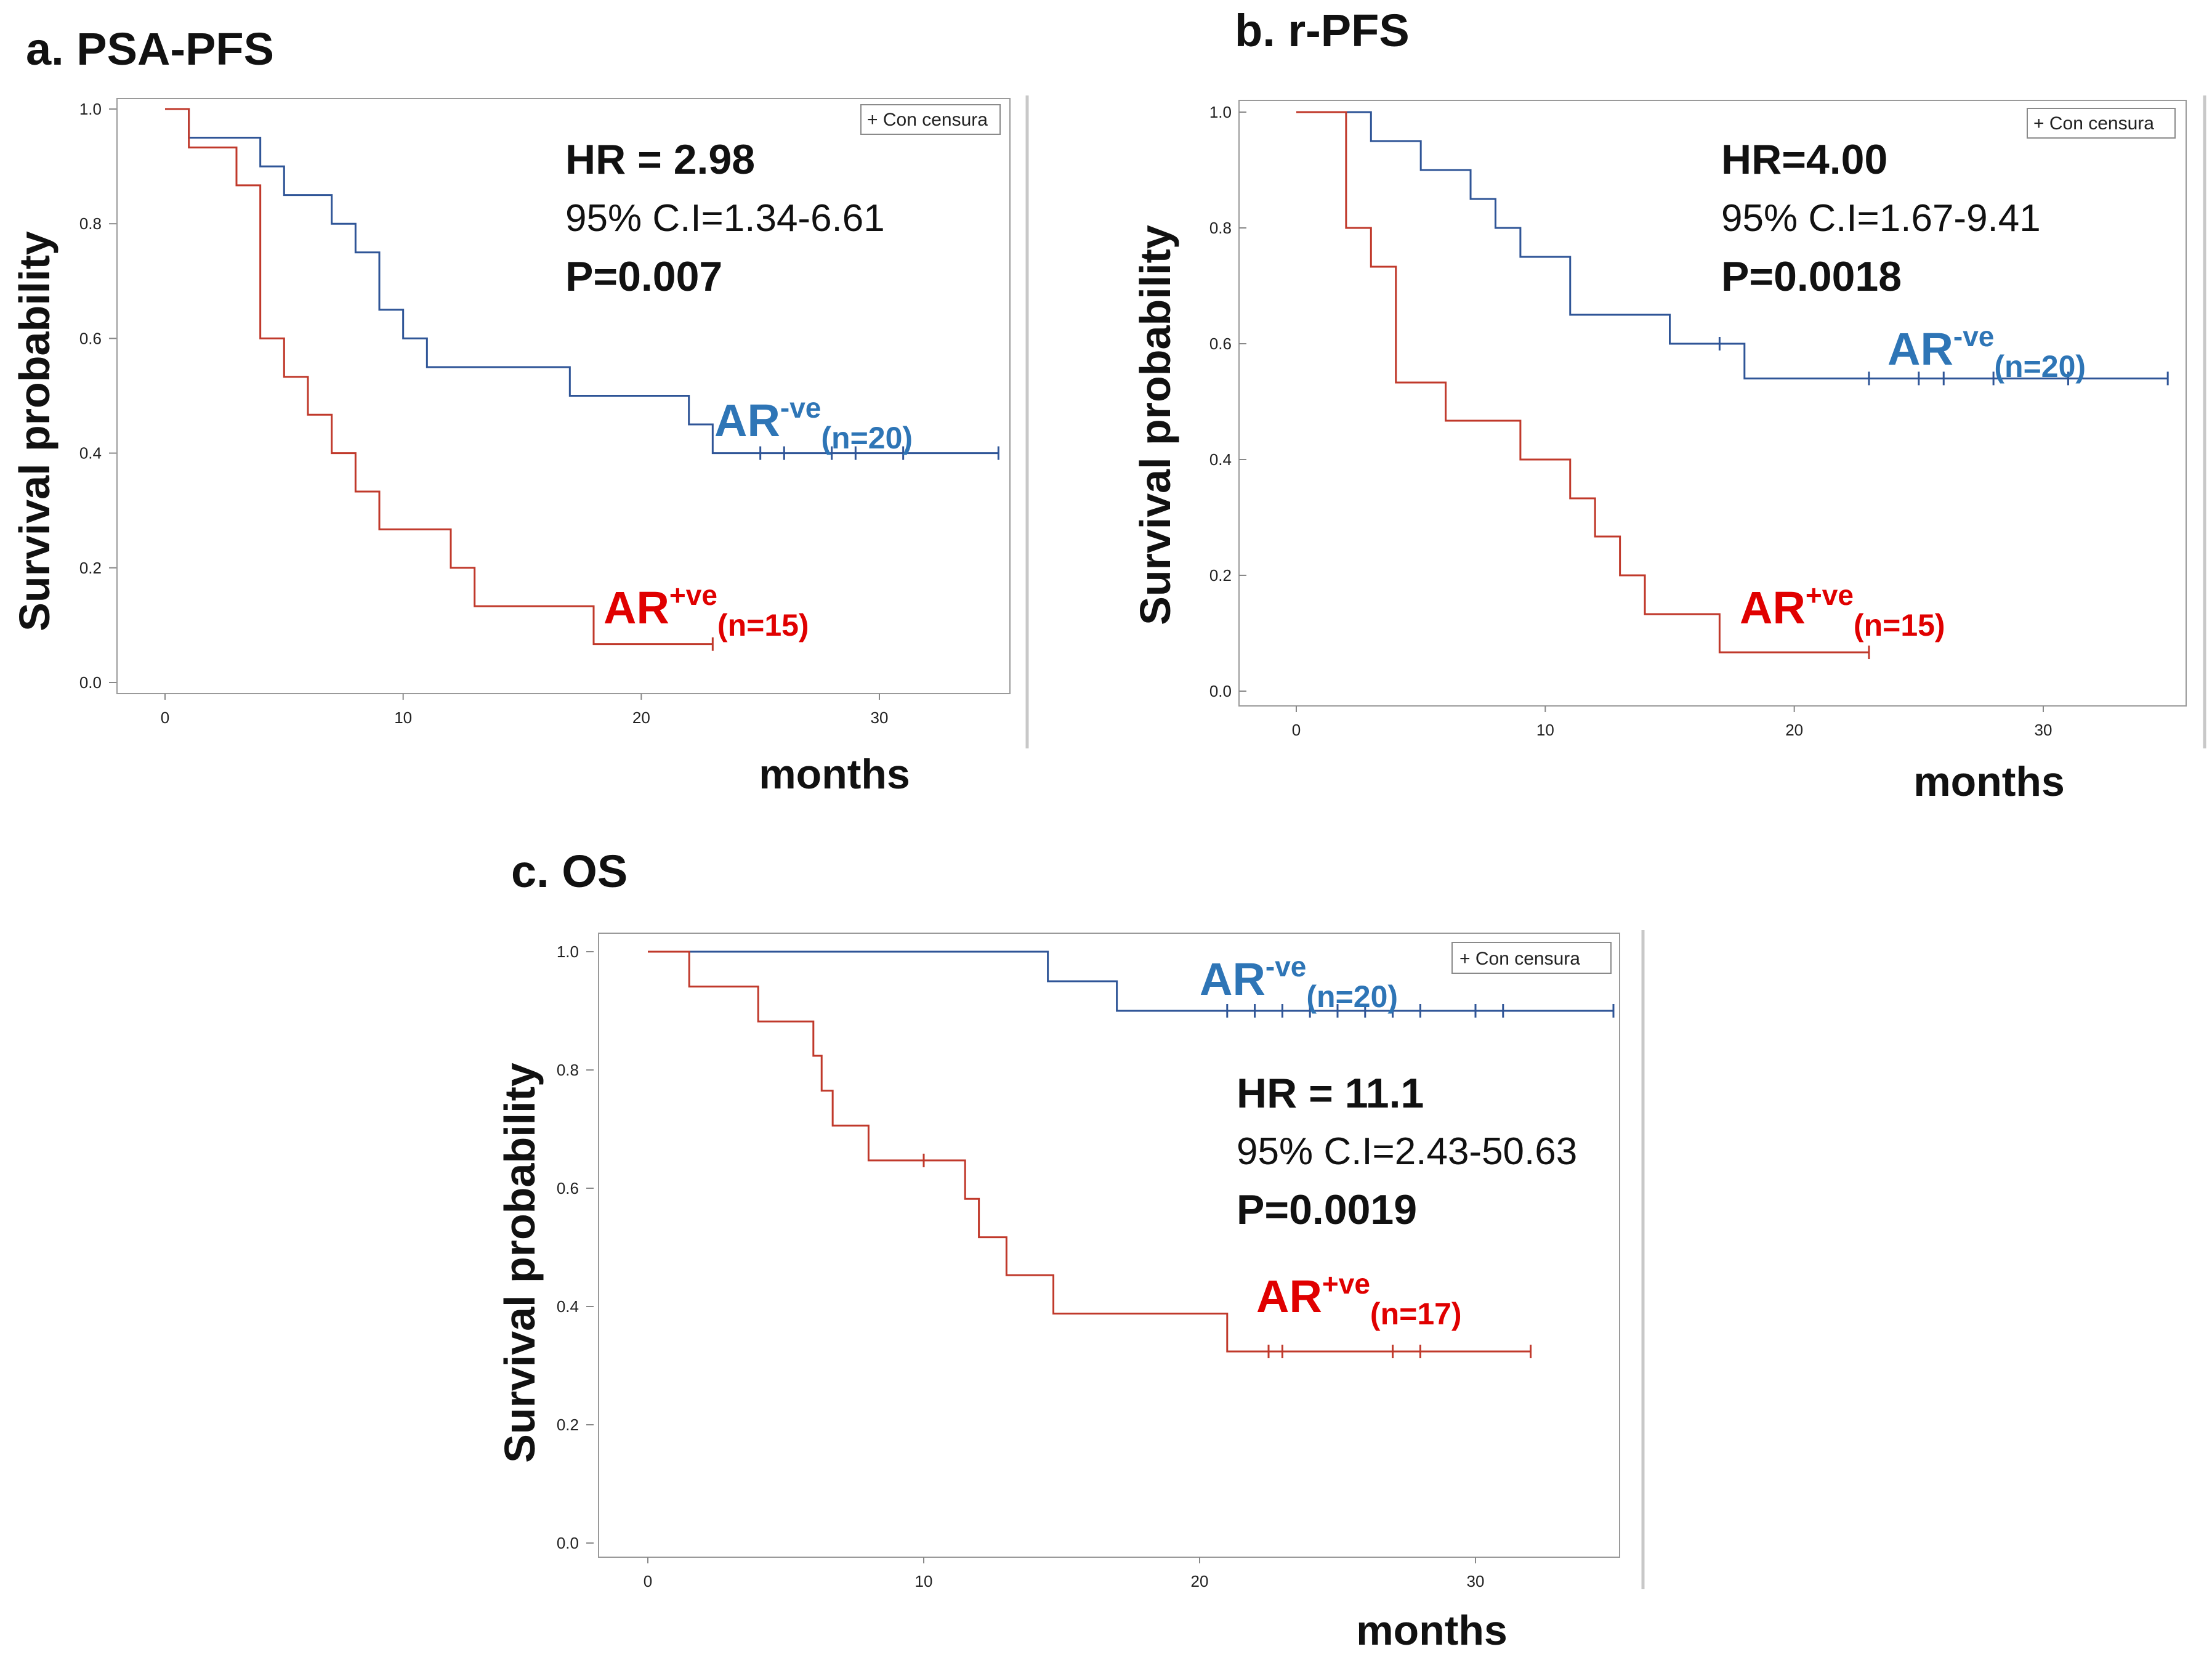 This screenshot has height=1665, width=2212. What do you see at coordinates (1407, 1151) in the screenshot?
I see `confidence-interval: 95% C.I=2.43-50.63` at bounding box center [1407, 1151].